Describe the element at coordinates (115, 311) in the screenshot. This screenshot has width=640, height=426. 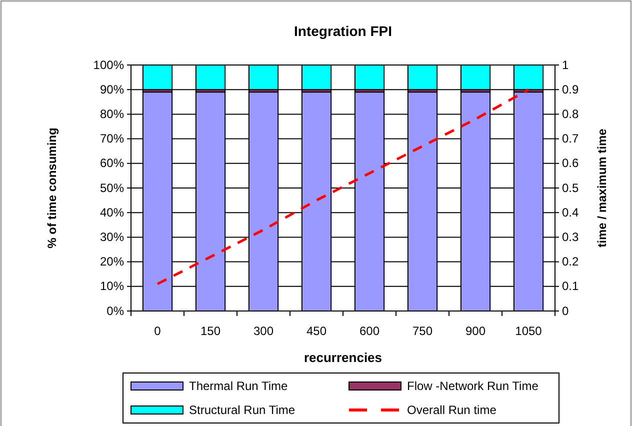
I see `y-tick-label: 0%` at that location.